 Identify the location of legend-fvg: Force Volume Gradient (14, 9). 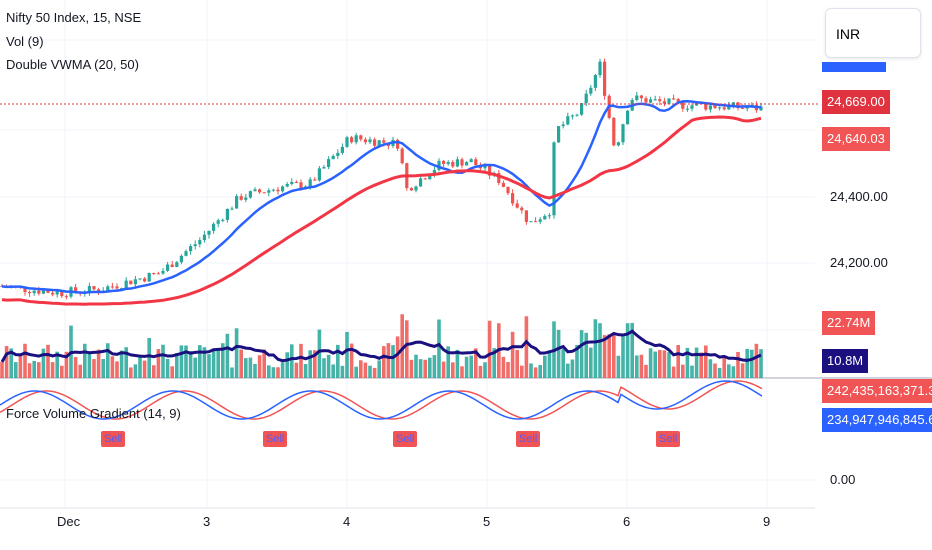
(93, 413).